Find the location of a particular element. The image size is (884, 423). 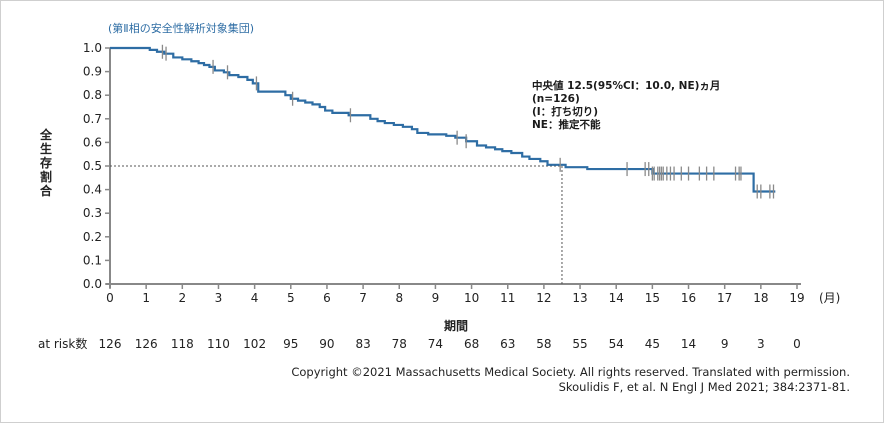

at-risk-value: 9 is located at coordinates (725, 344).